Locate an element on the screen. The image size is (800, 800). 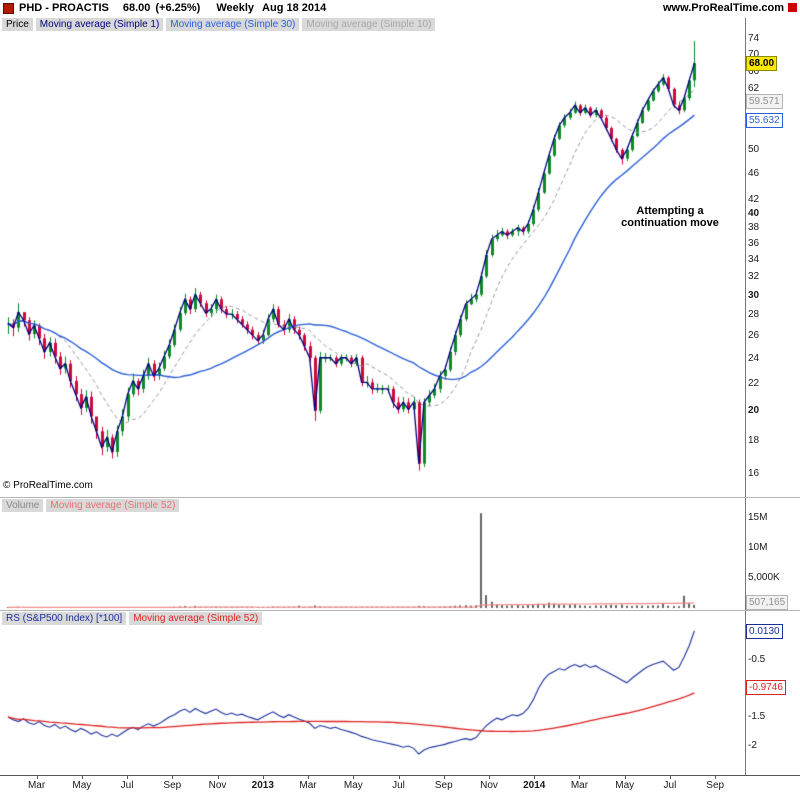
legend-item-rs-ma52: Moving average (Simple 52) is located at coordinates (196, 618).